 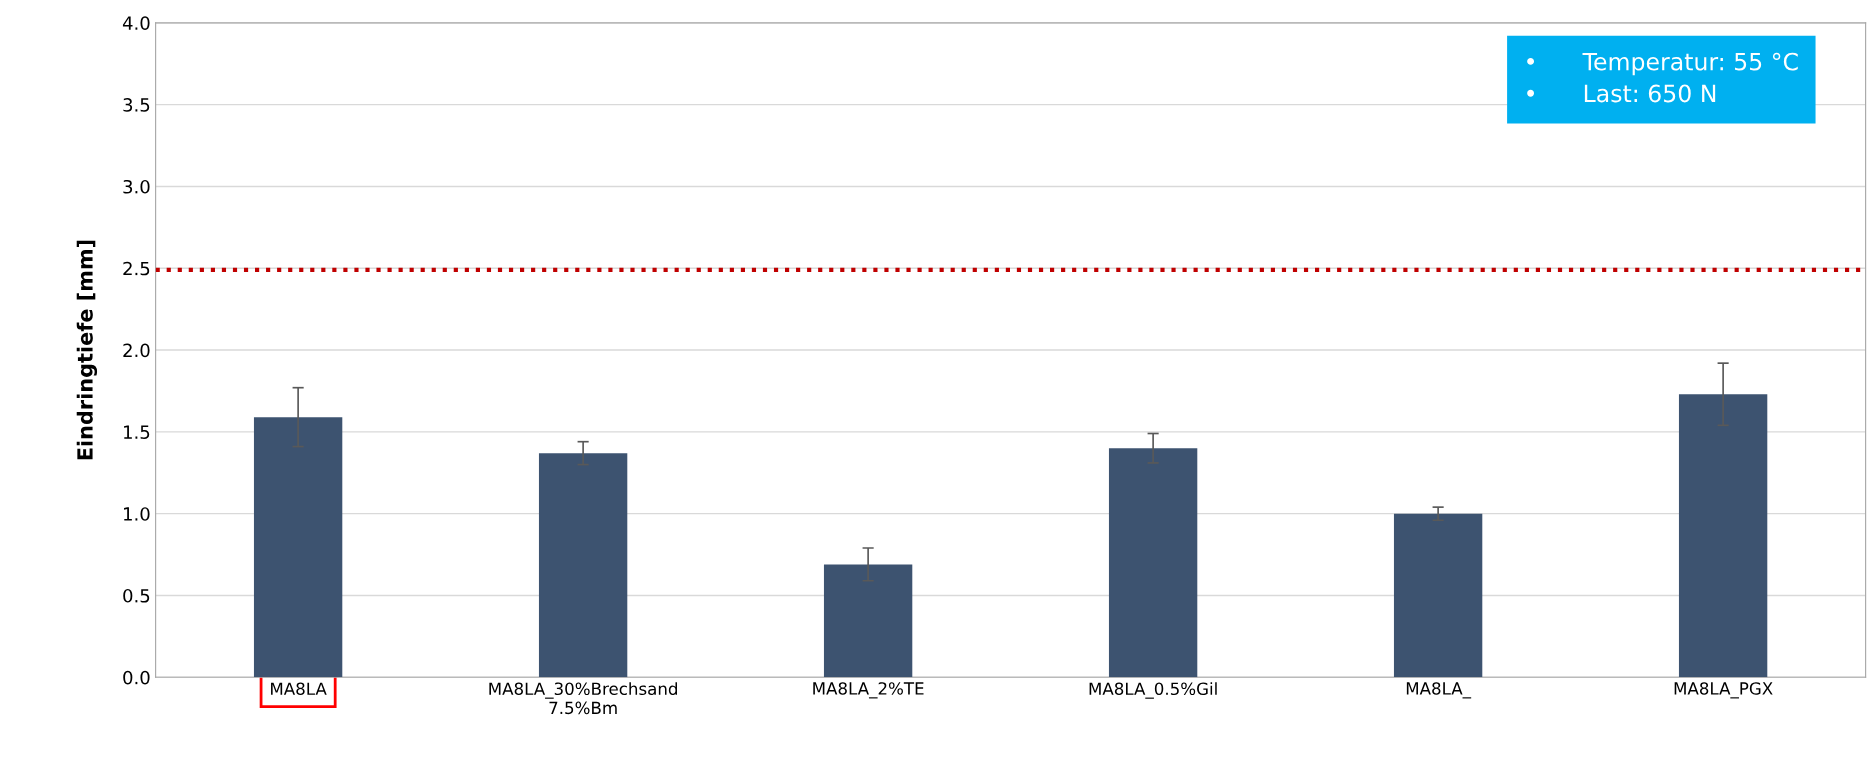 What do you see at coordinates (87, 350) in the screenshot?
I see `y-axis-title: Eindringtiefe [mm]` at bounding box center [87, 350].